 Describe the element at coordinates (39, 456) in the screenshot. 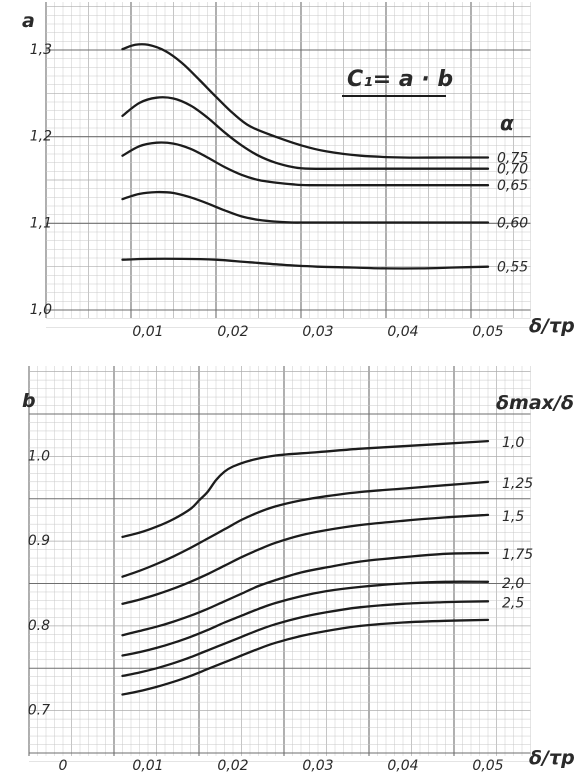

I see `y-tick-label: 1.0` at that location.